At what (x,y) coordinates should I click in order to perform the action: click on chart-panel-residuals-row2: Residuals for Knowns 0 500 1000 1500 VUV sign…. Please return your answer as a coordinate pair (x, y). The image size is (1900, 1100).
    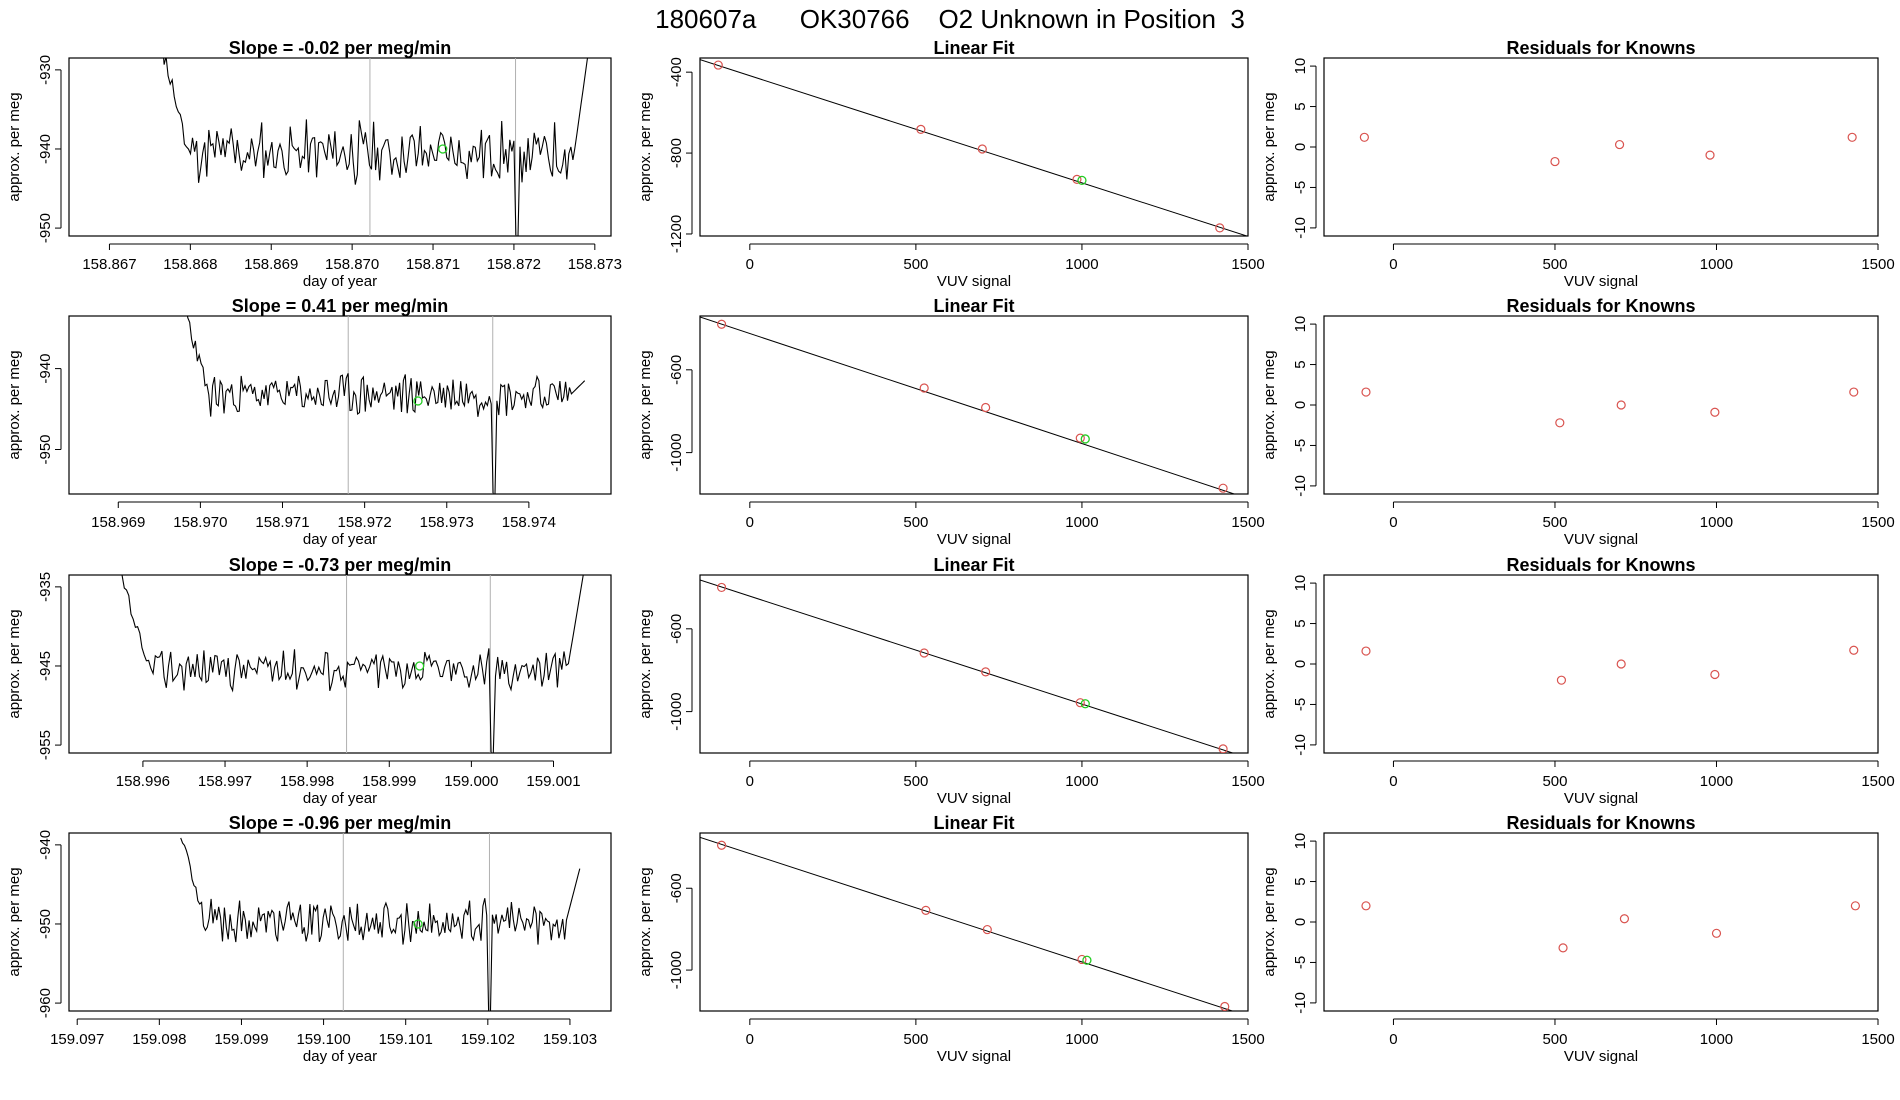
    Looking at the image, I should click on (1578, 422).